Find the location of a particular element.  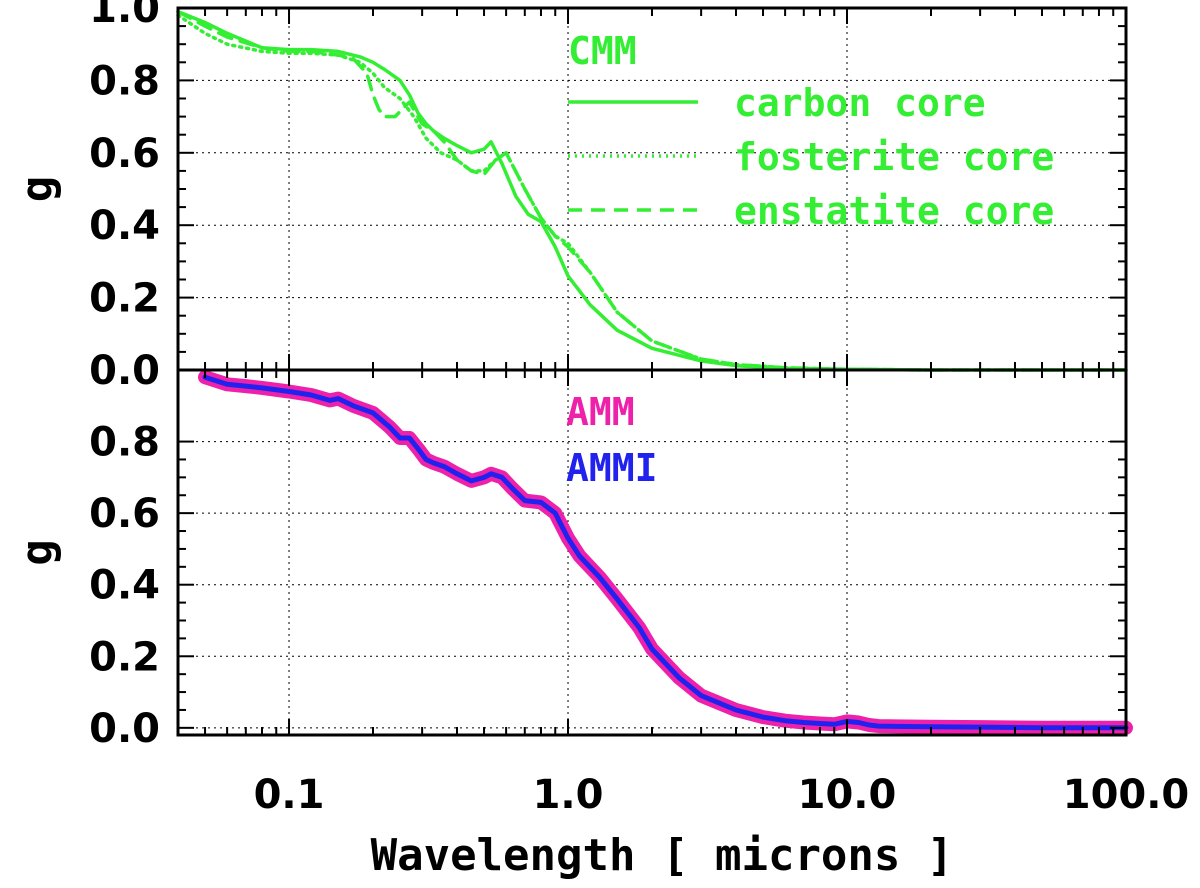

legend-title-cmm: CMM is located at coordinates (602, 51).